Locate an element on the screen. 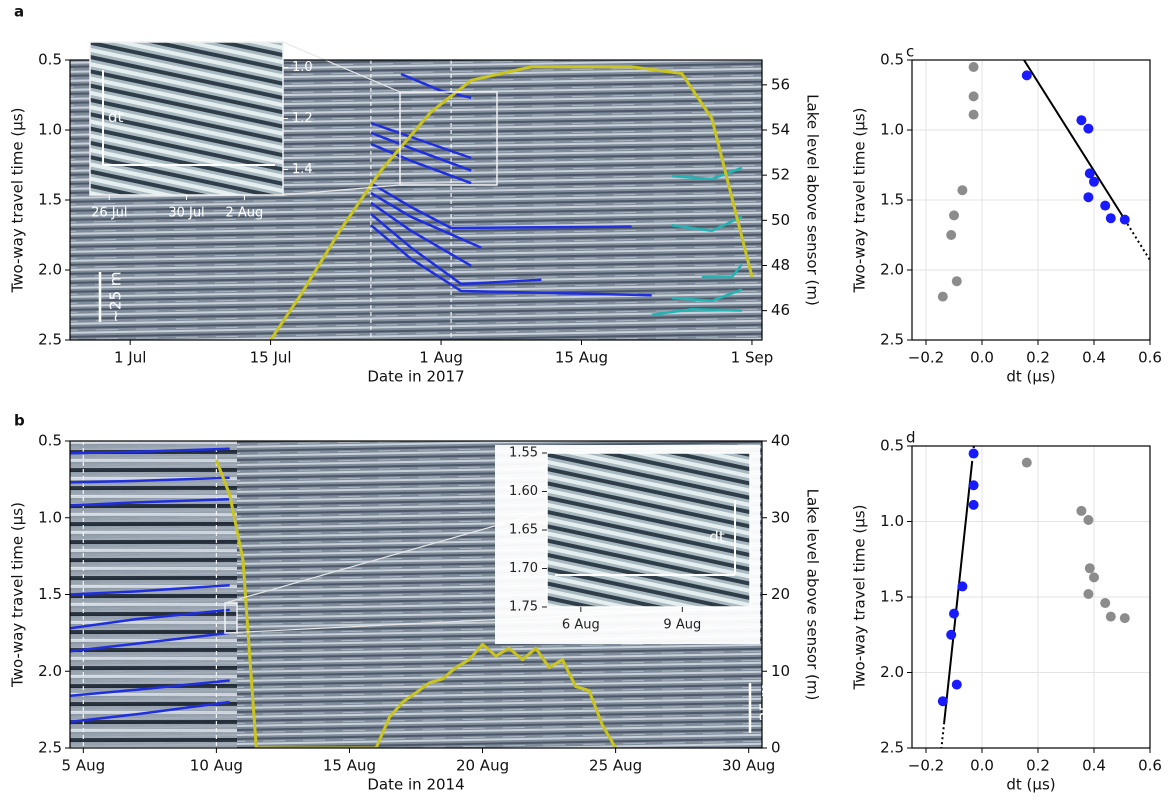 This screenshot has width=1174, height=811. panel-label: d is located at coordinates (911, 438).